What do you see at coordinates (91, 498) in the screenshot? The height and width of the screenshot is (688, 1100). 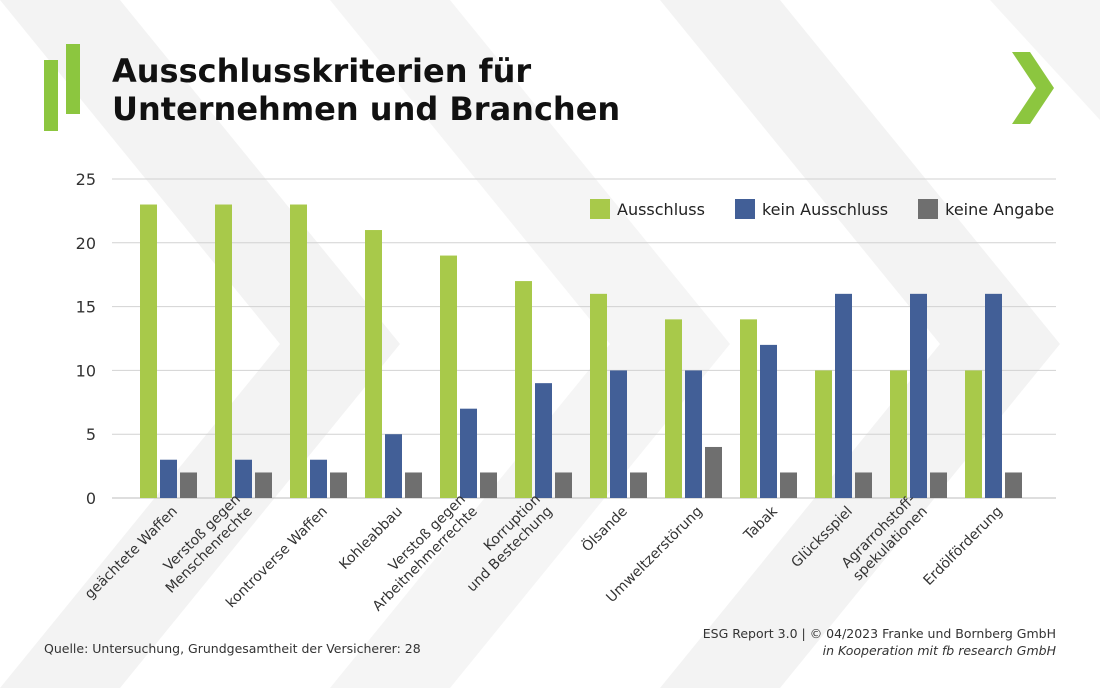 I see `y-tick-label: 0` at bounding box center [91, 498].